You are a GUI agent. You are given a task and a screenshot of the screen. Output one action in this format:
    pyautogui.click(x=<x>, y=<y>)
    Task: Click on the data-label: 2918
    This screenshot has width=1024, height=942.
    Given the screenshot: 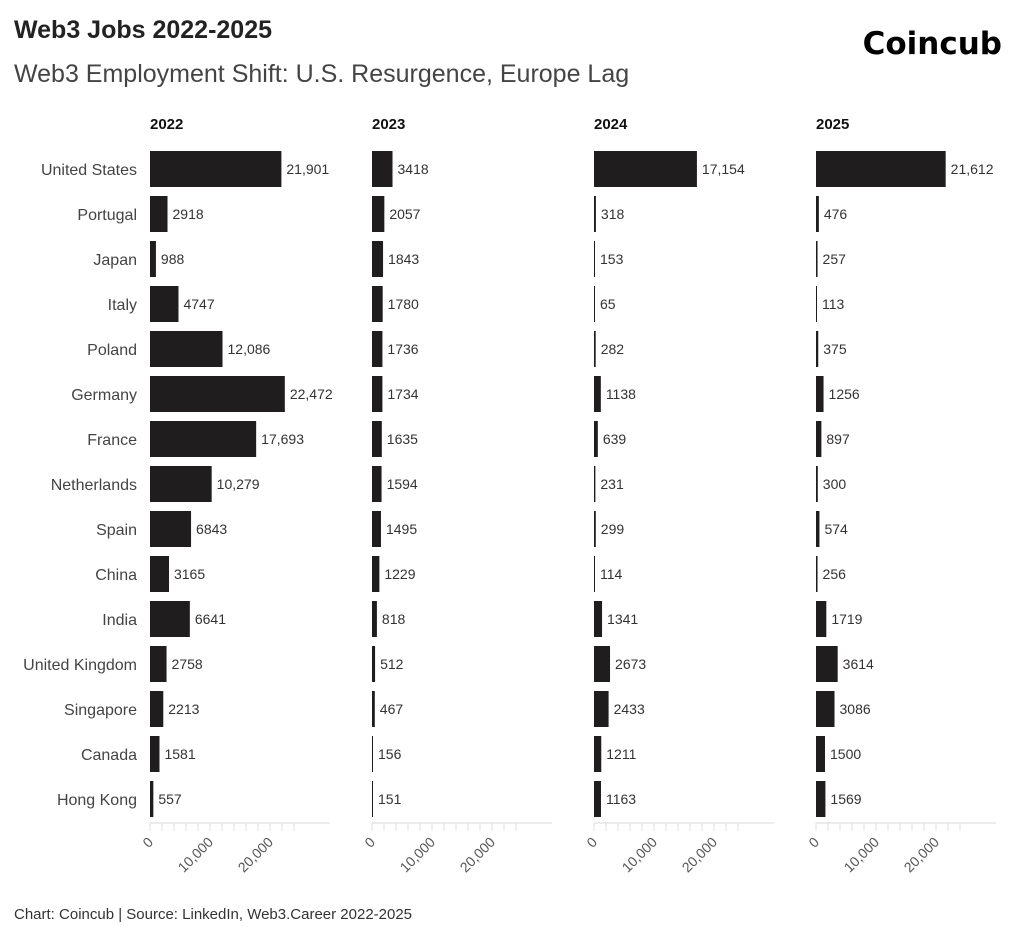 What is the action you would take?
    pyautogui.click(x=188, y=214)
    